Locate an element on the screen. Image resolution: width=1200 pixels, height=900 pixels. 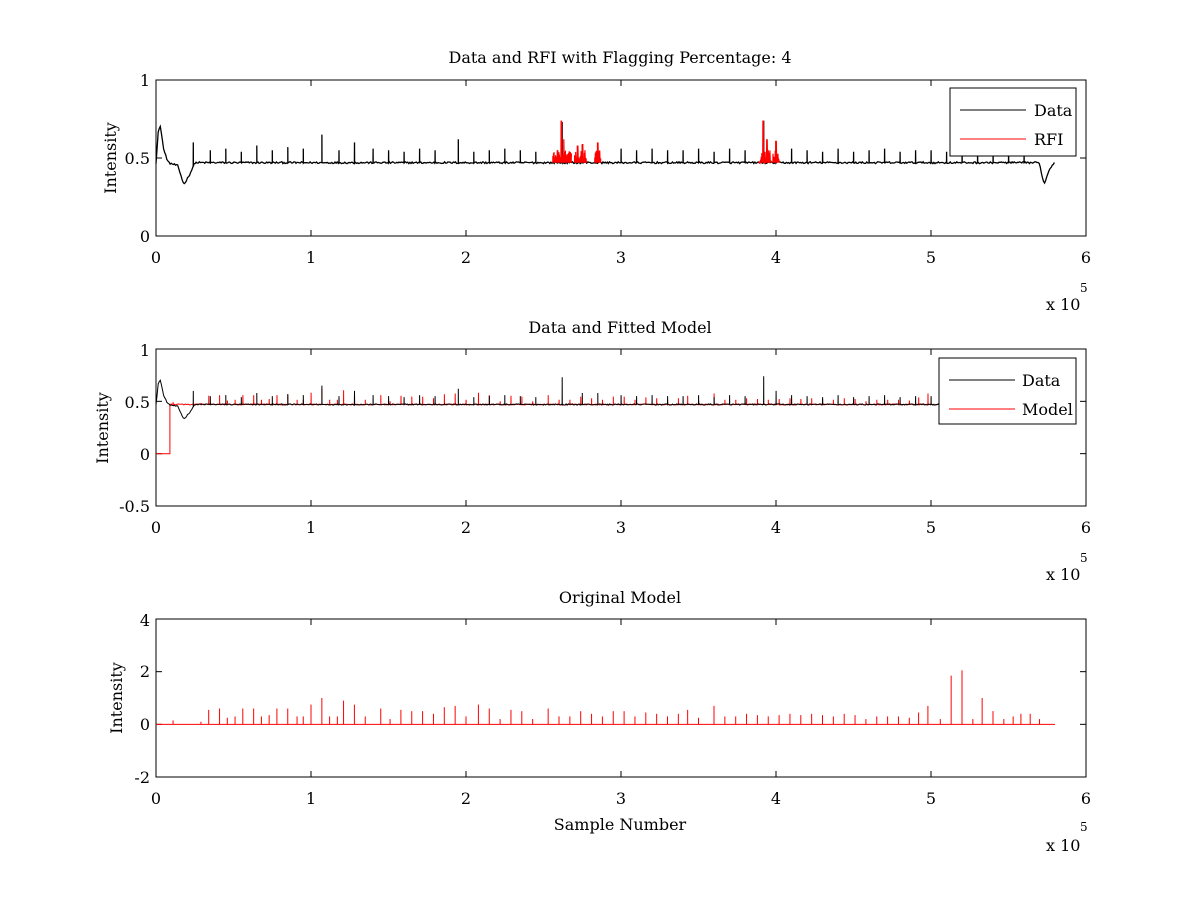
legend: Data RFI is located at coordinates (1013, 122).